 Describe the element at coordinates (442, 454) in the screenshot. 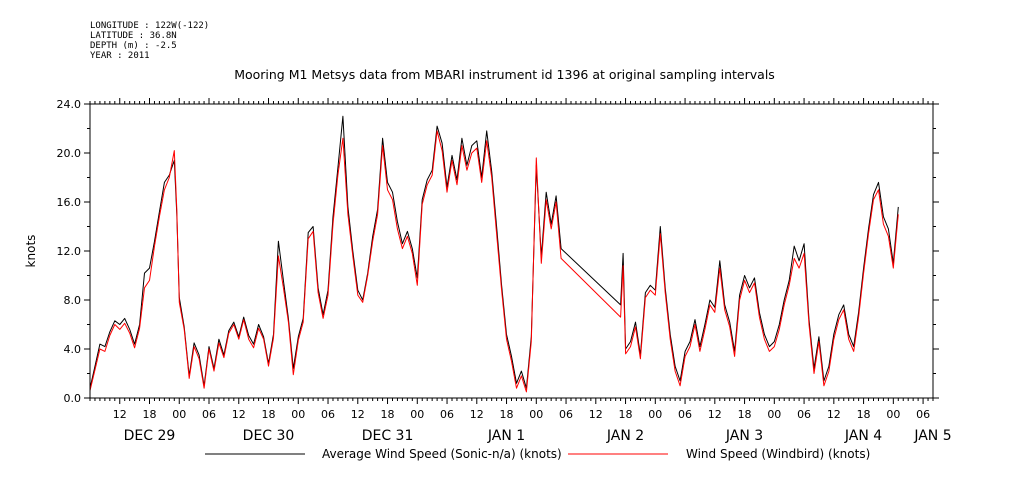

I see `legend-label-1: Average Wind Speed (Sonic-n/a) (knots)` at that location.